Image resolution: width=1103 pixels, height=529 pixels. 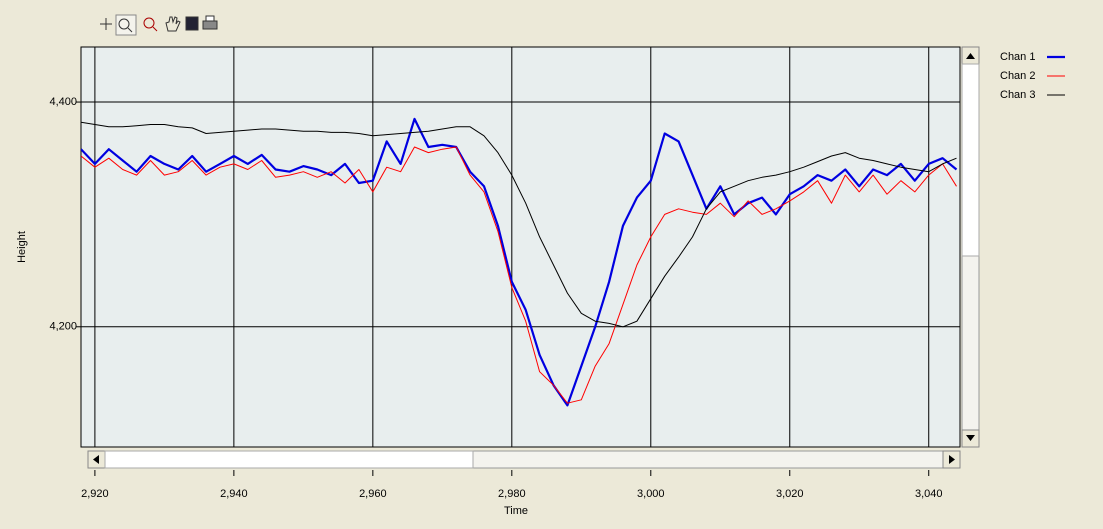 What do you see at coordinates (63, 102) in the screenshot?
I see `y-tick-label: 4,400` at bounding box center [63, 102].